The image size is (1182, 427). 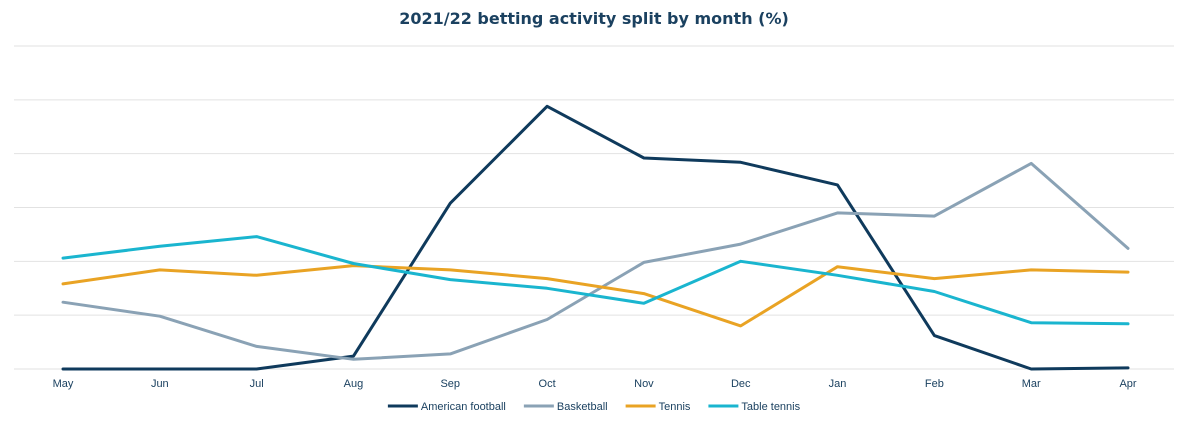 I want to click on x-tick-label: Feb, so click(x=934, y=384).